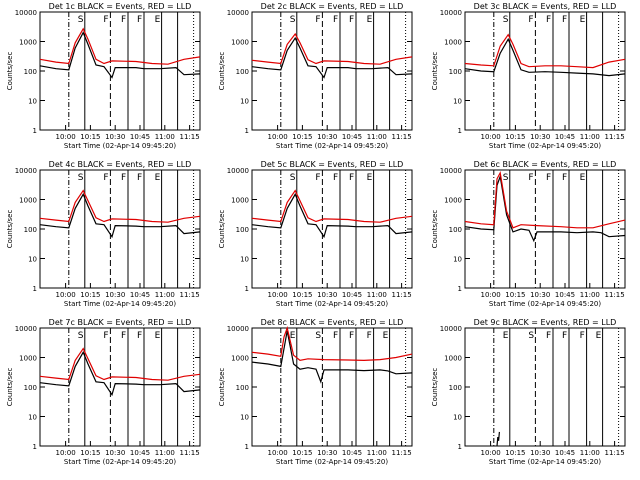 The width and height of the screenshot is (640, 480). What do you see at coordinates (120, 322) in the screenshot?
I see `chart-title: Det 7c BLACK = Events, RED = LLD` at bounding box center [120, 322].